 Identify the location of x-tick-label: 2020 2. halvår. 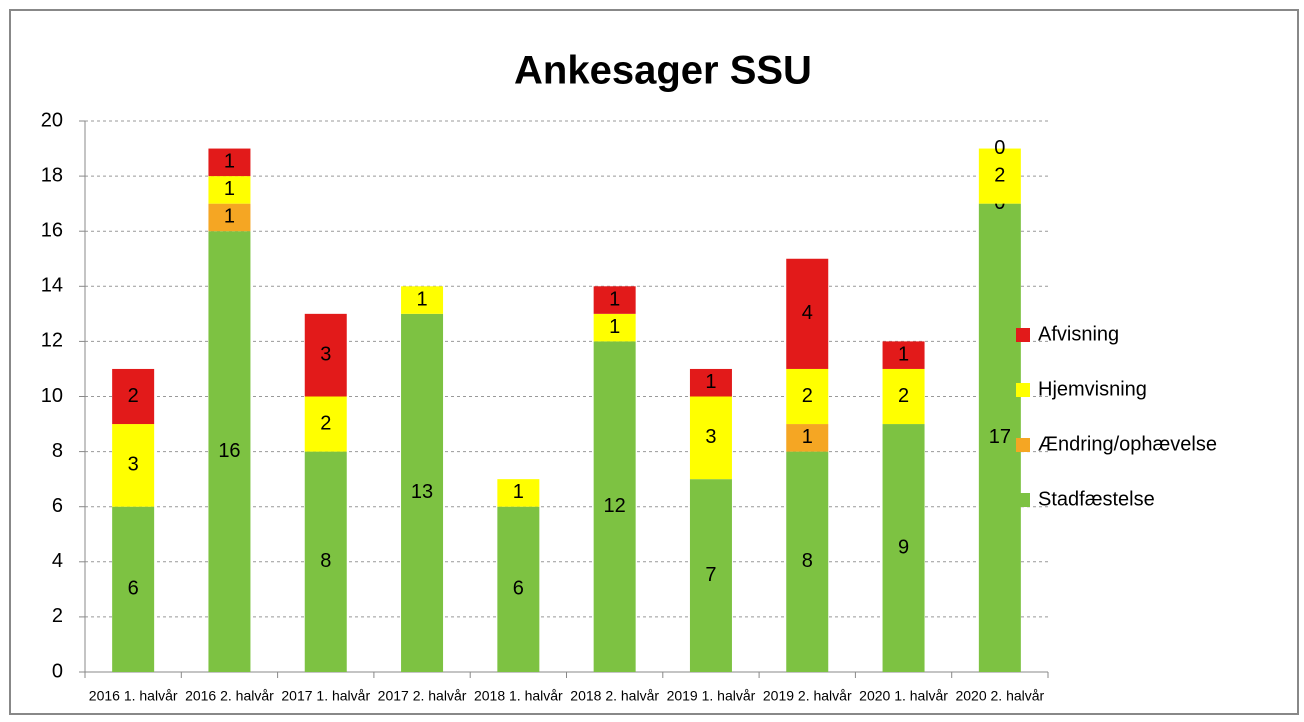
(999, 696).